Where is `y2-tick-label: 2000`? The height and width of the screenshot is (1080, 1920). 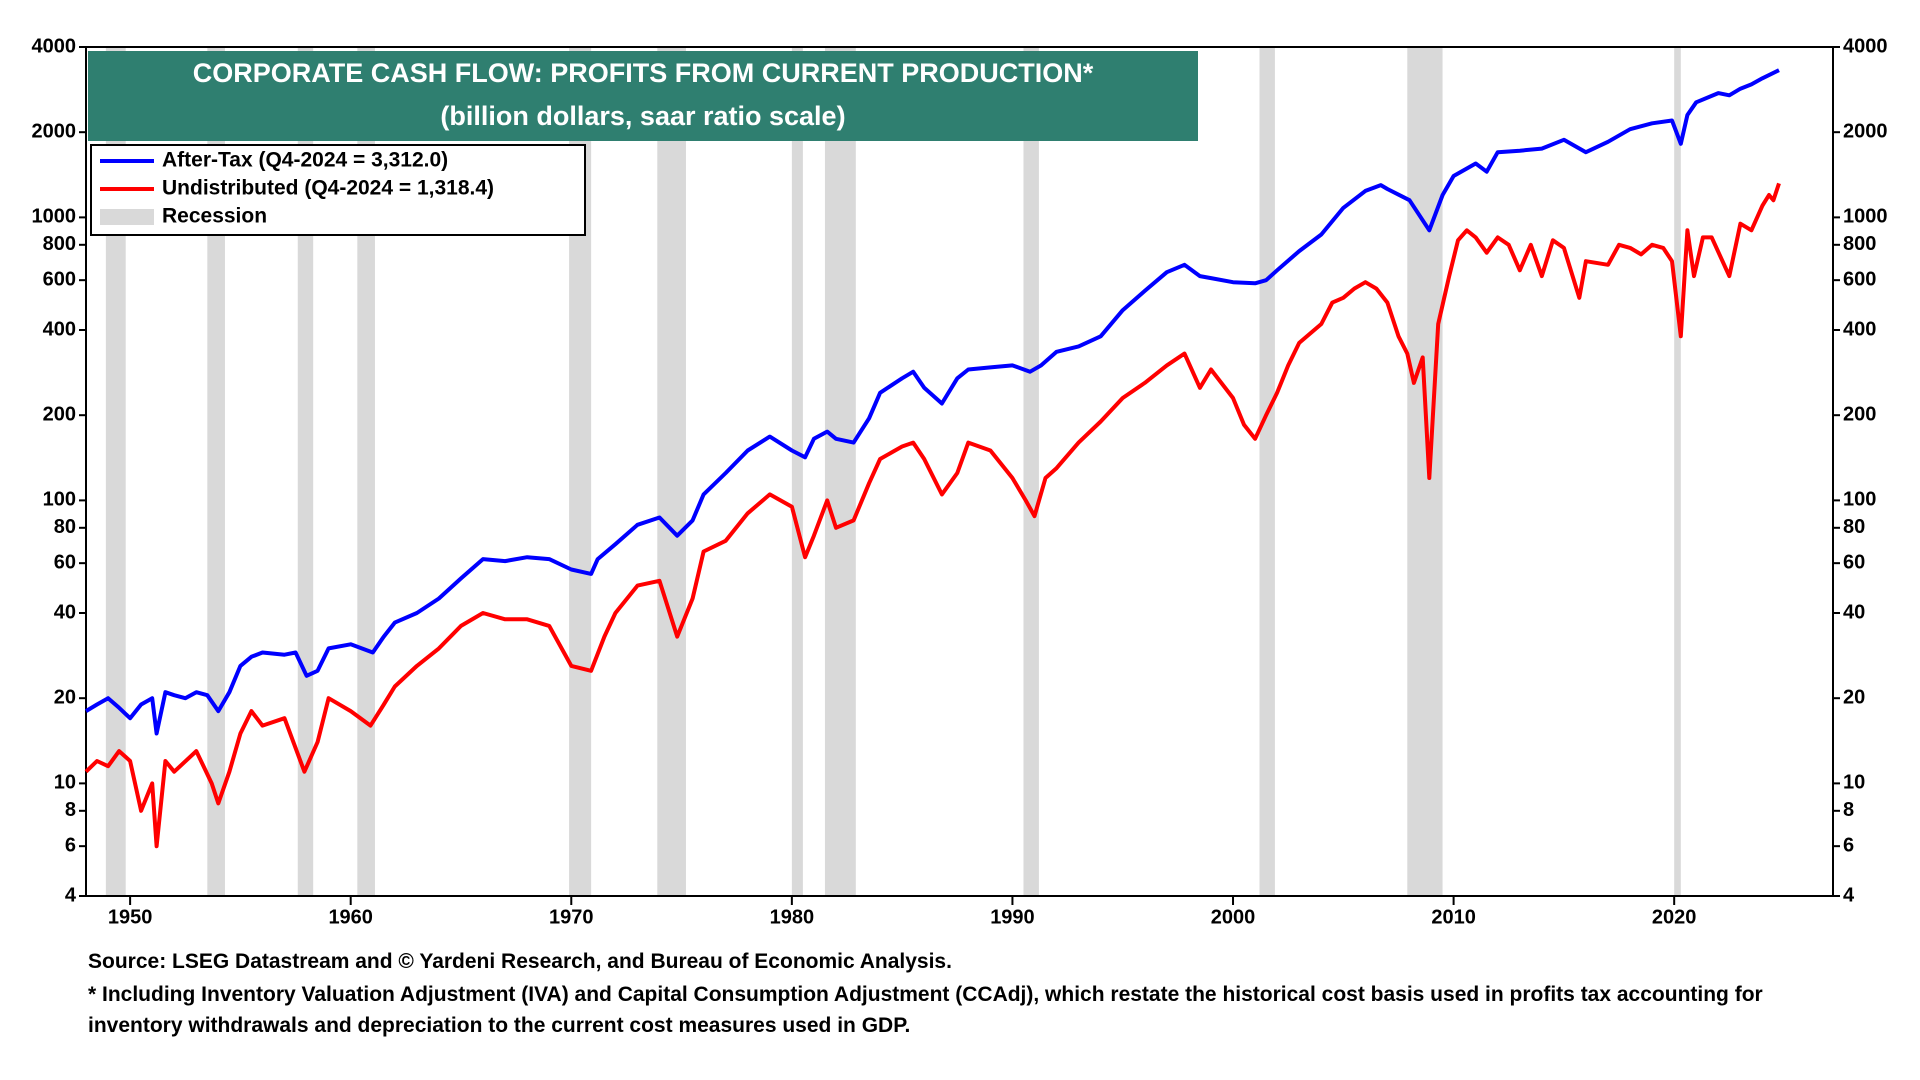
y2-tick-label: 2000 is located at coordinates (1865, 131).